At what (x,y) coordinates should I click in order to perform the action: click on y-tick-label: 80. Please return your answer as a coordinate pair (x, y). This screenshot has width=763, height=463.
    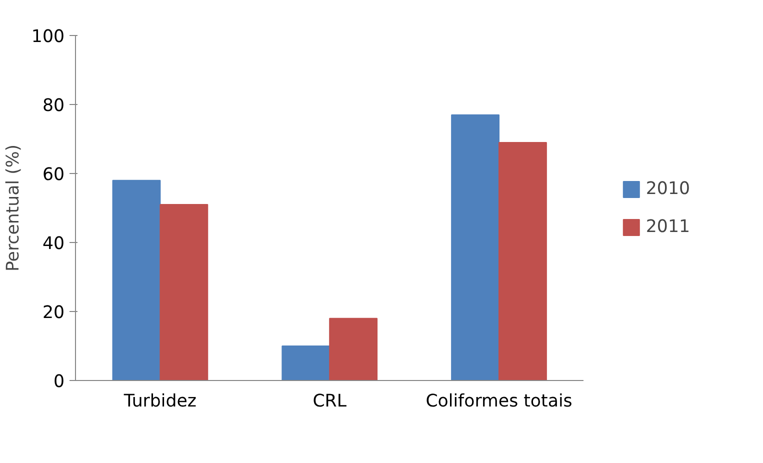
    Looking at the image, I should click on (53, 106).